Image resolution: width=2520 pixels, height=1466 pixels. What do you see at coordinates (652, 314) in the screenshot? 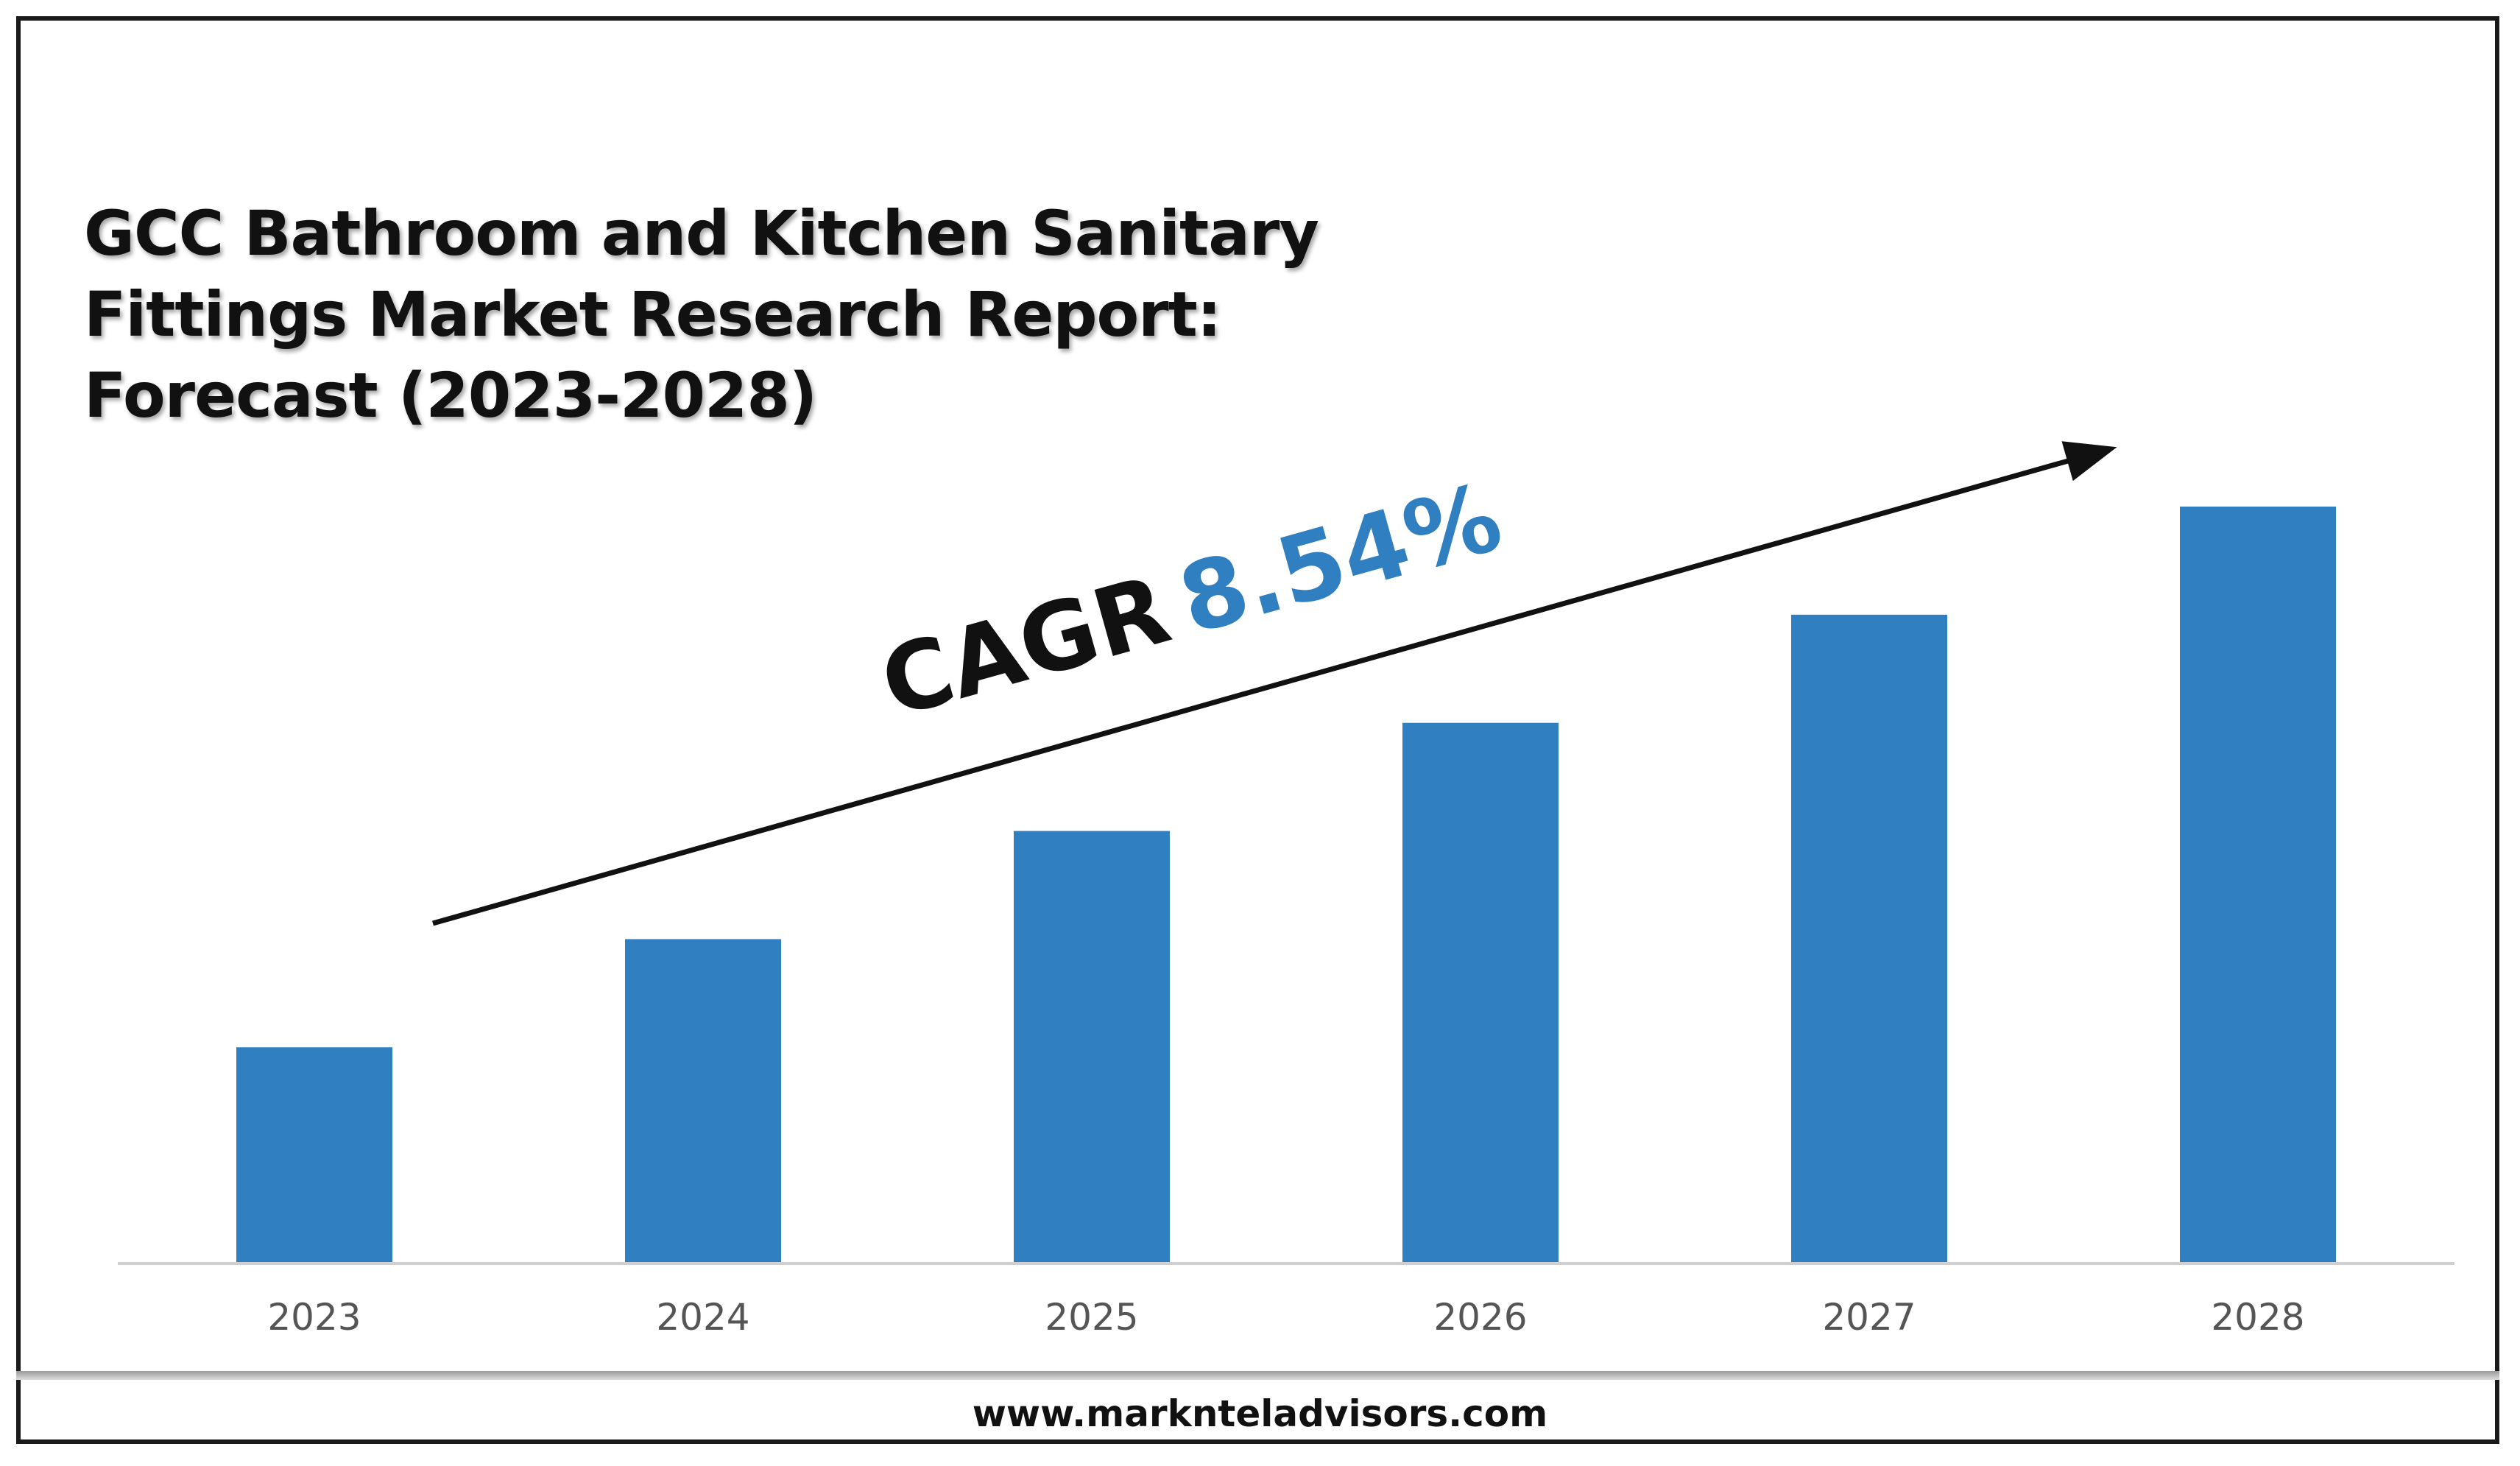
I see `title-line-2: Fittings Market Research Report:` at bounding box center [652, 314].